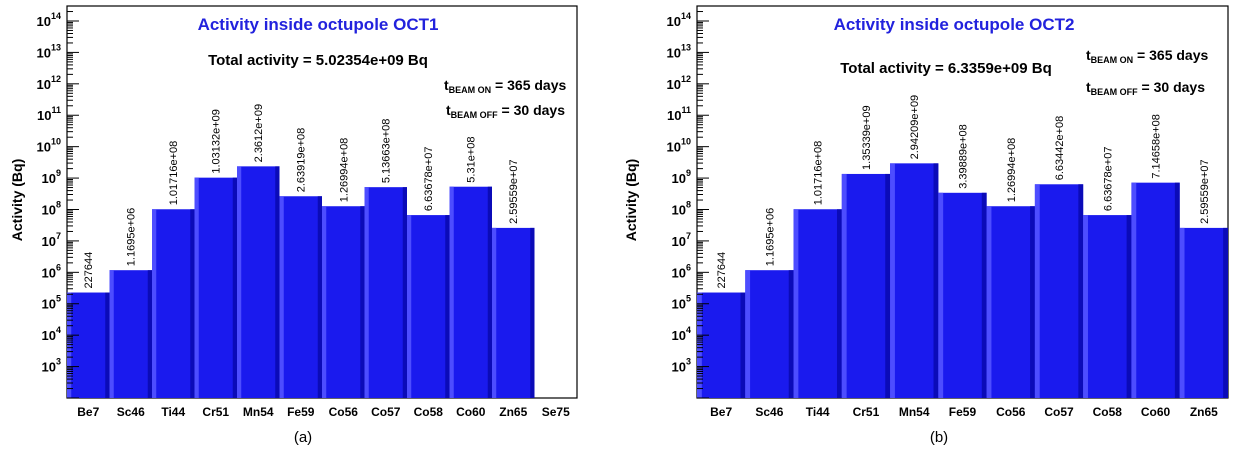  I want to click on data-label: 1.35339e+09, so click(867, 137).